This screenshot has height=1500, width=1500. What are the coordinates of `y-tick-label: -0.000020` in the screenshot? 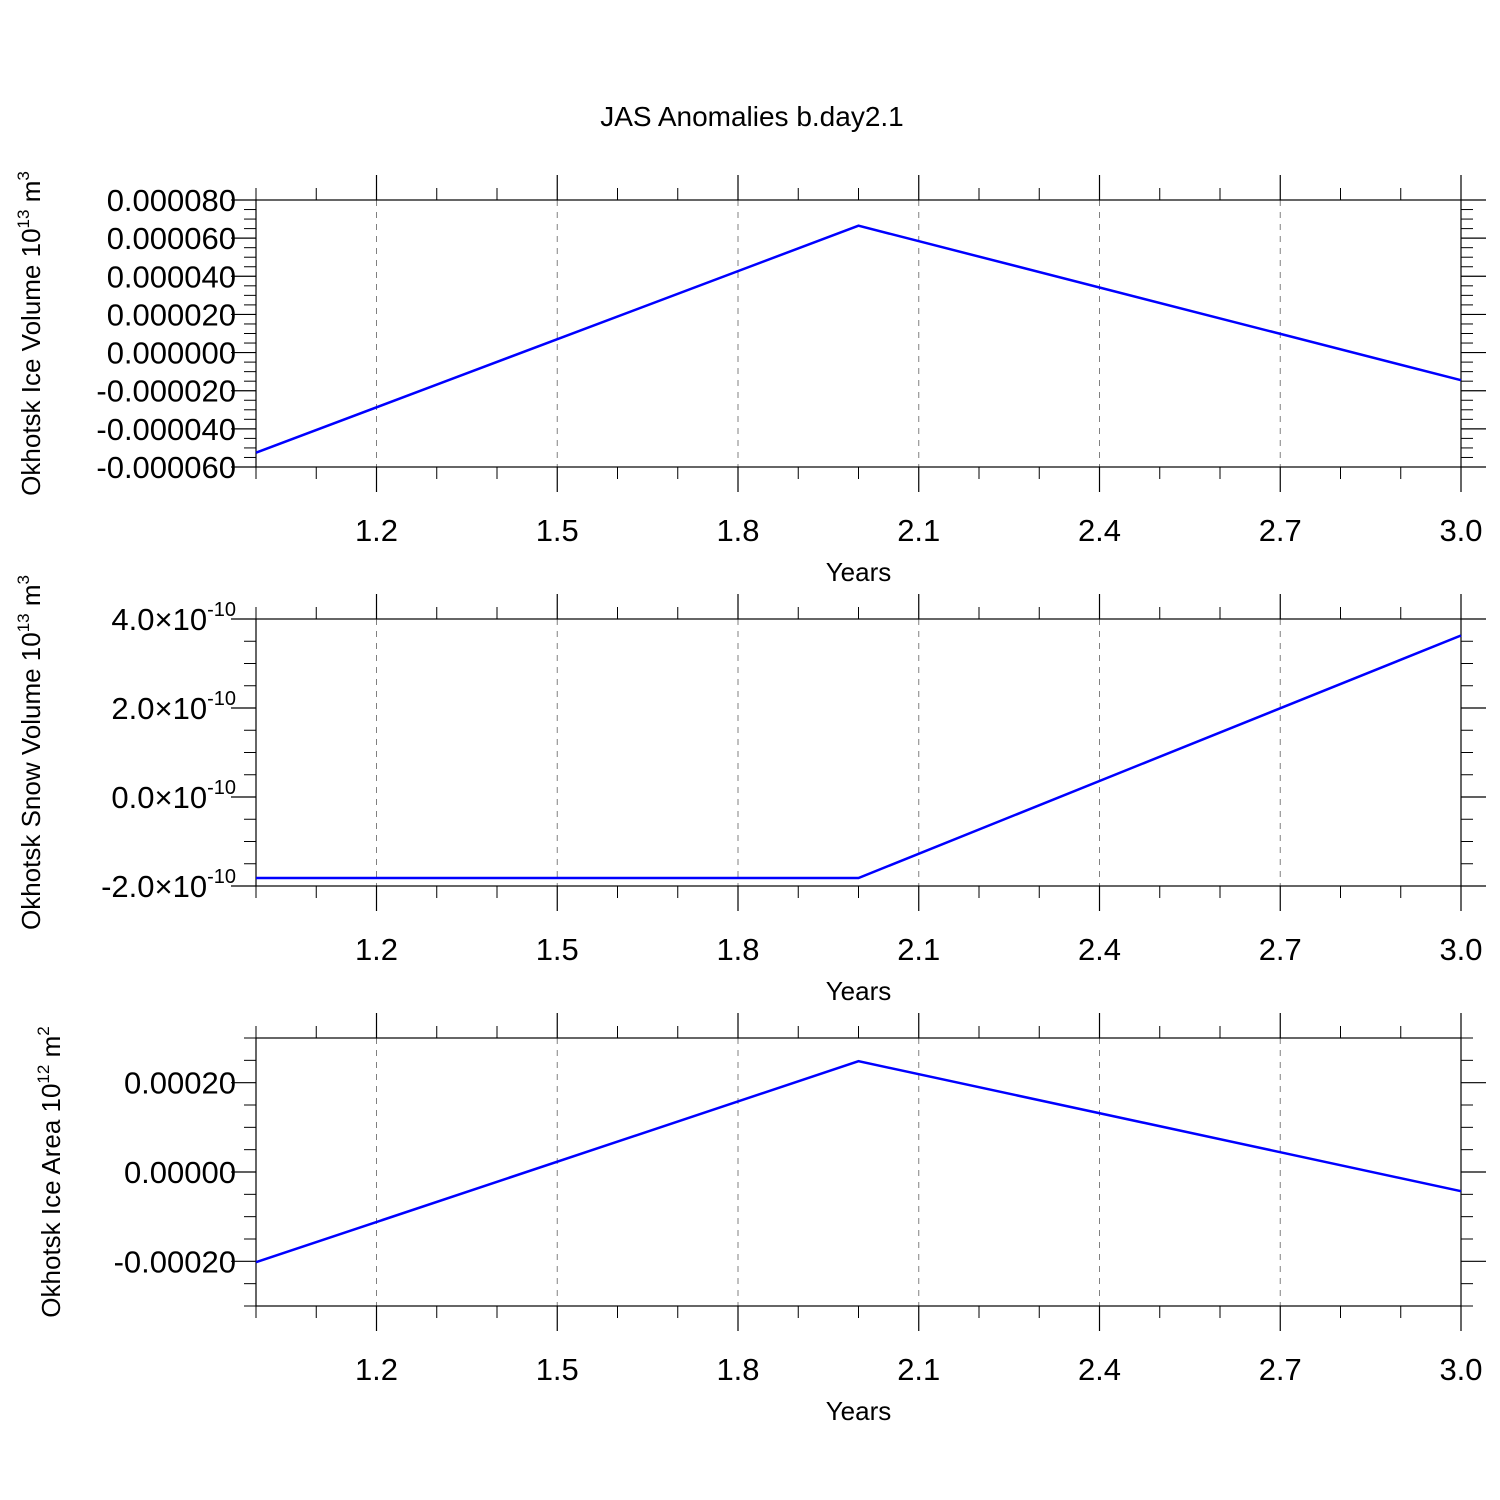 It's located at (166, 391).